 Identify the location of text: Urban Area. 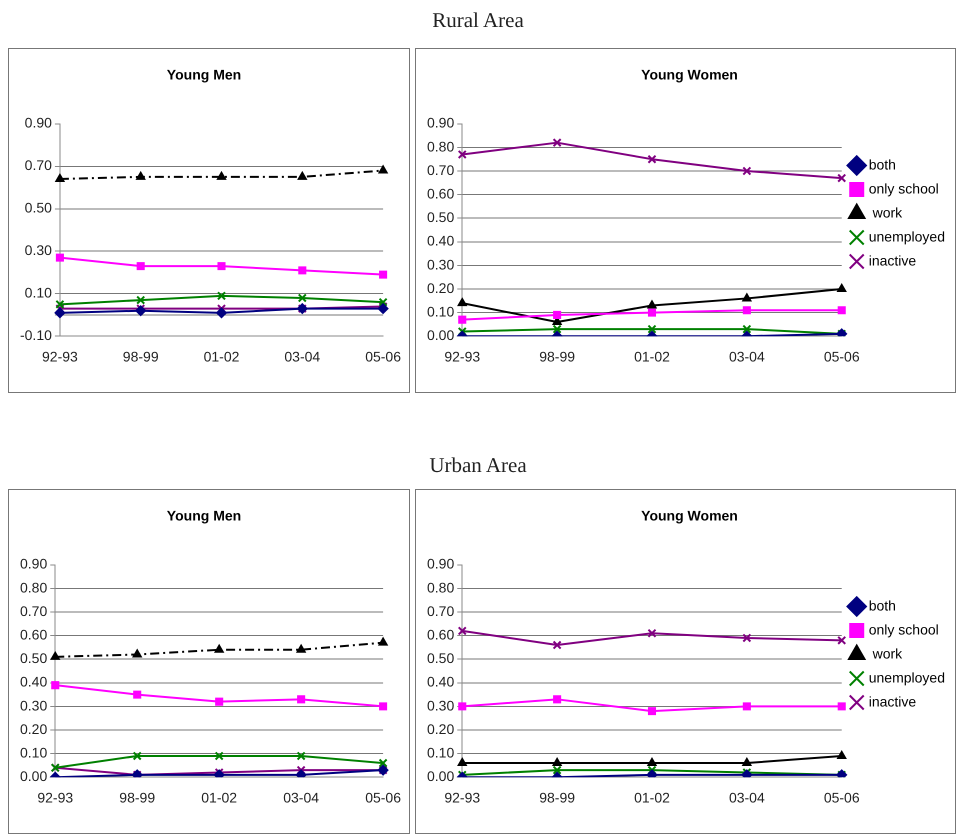
(478, 465).